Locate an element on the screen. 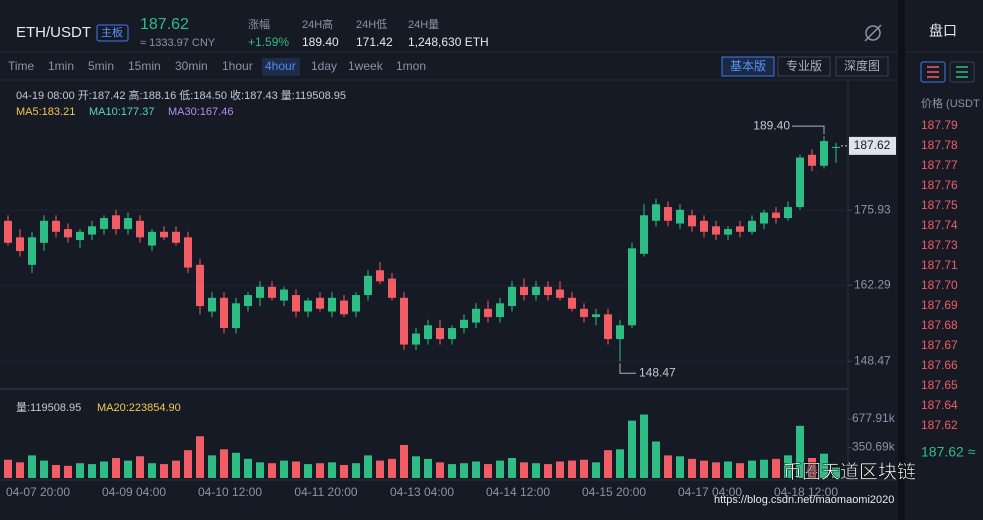 The image size is (983, 520). stat-value: +1.59% is located at coordinates (268, 42).